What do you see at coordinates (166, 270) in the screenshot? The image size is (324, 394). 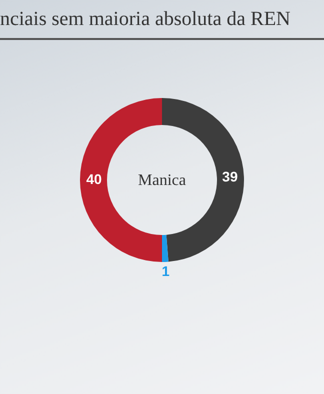 I see `data-label: 1` at bounding box center [166, 270].